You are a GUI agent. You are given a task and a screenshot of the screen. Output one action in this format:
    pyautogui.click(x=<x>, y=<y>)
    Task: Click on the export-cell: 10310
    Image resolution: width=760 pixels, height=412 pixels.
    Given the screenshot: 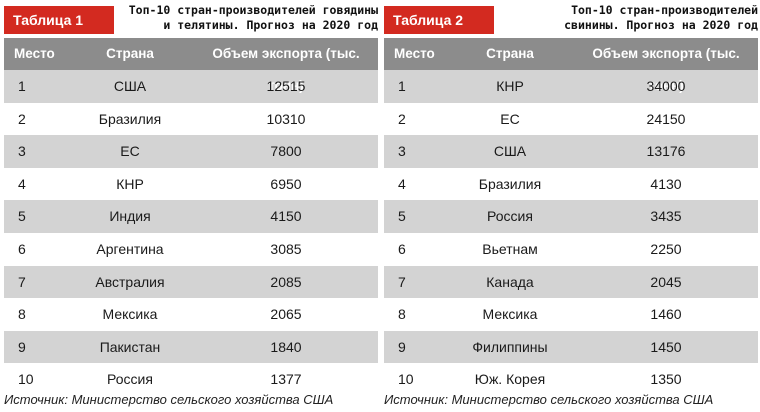 What is the action you would take?
    pyautogui.click(x=286, y=118)
    